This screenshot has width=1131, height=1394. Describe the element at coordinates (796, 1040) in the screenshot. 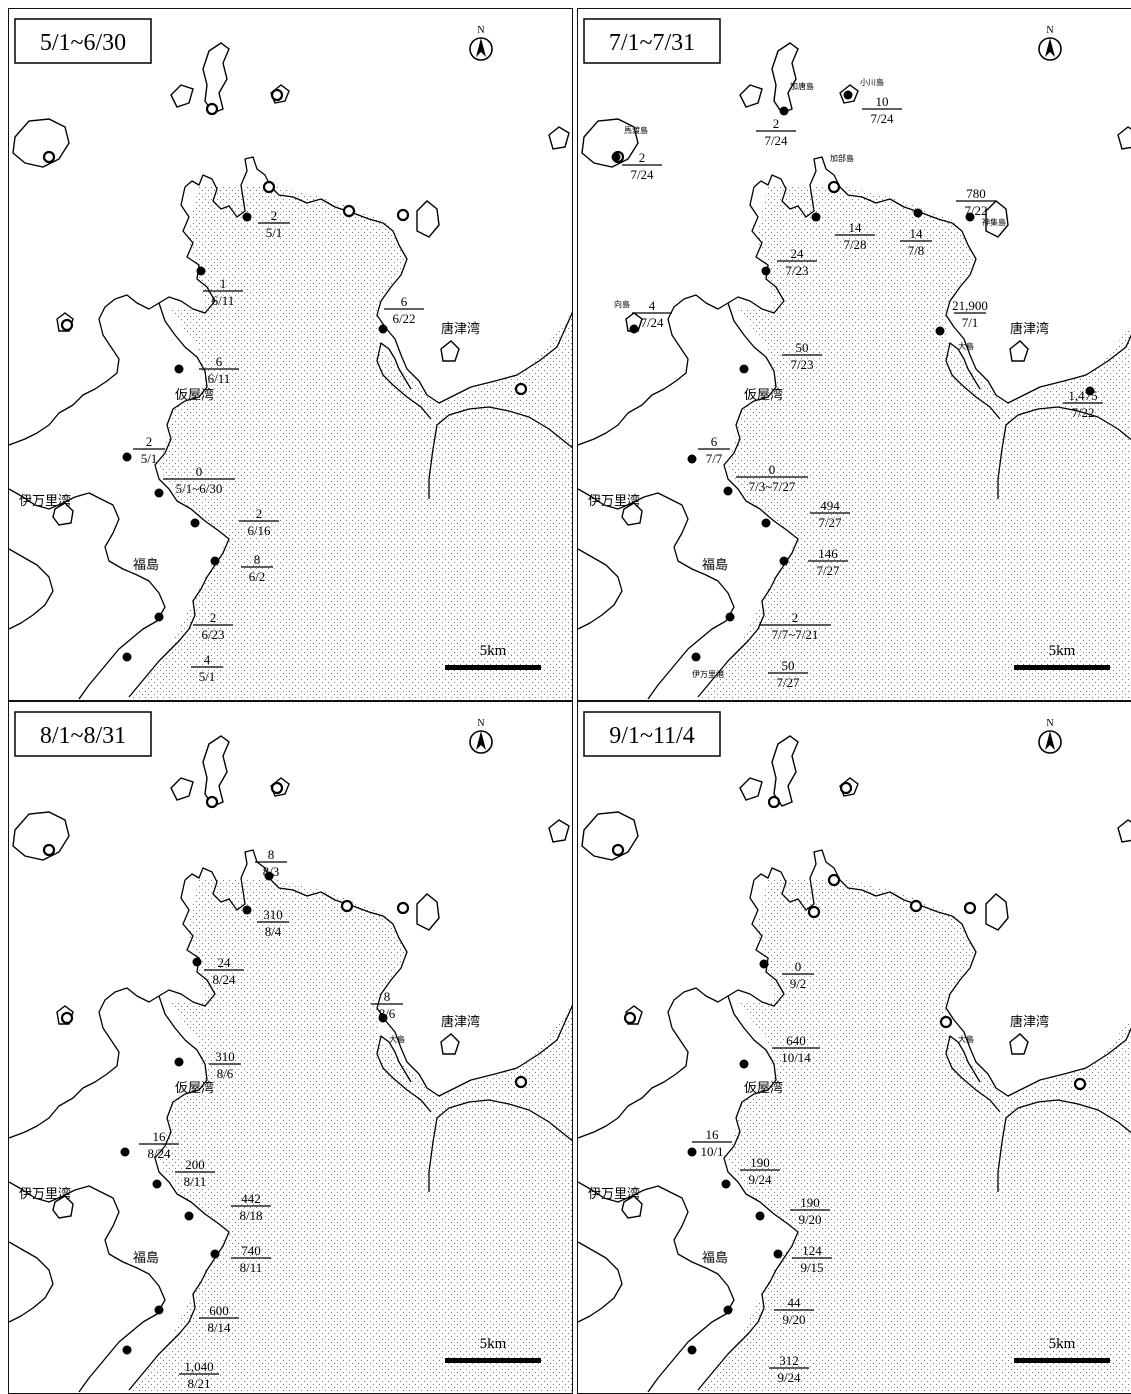

I see `station-count: 640` at that location.